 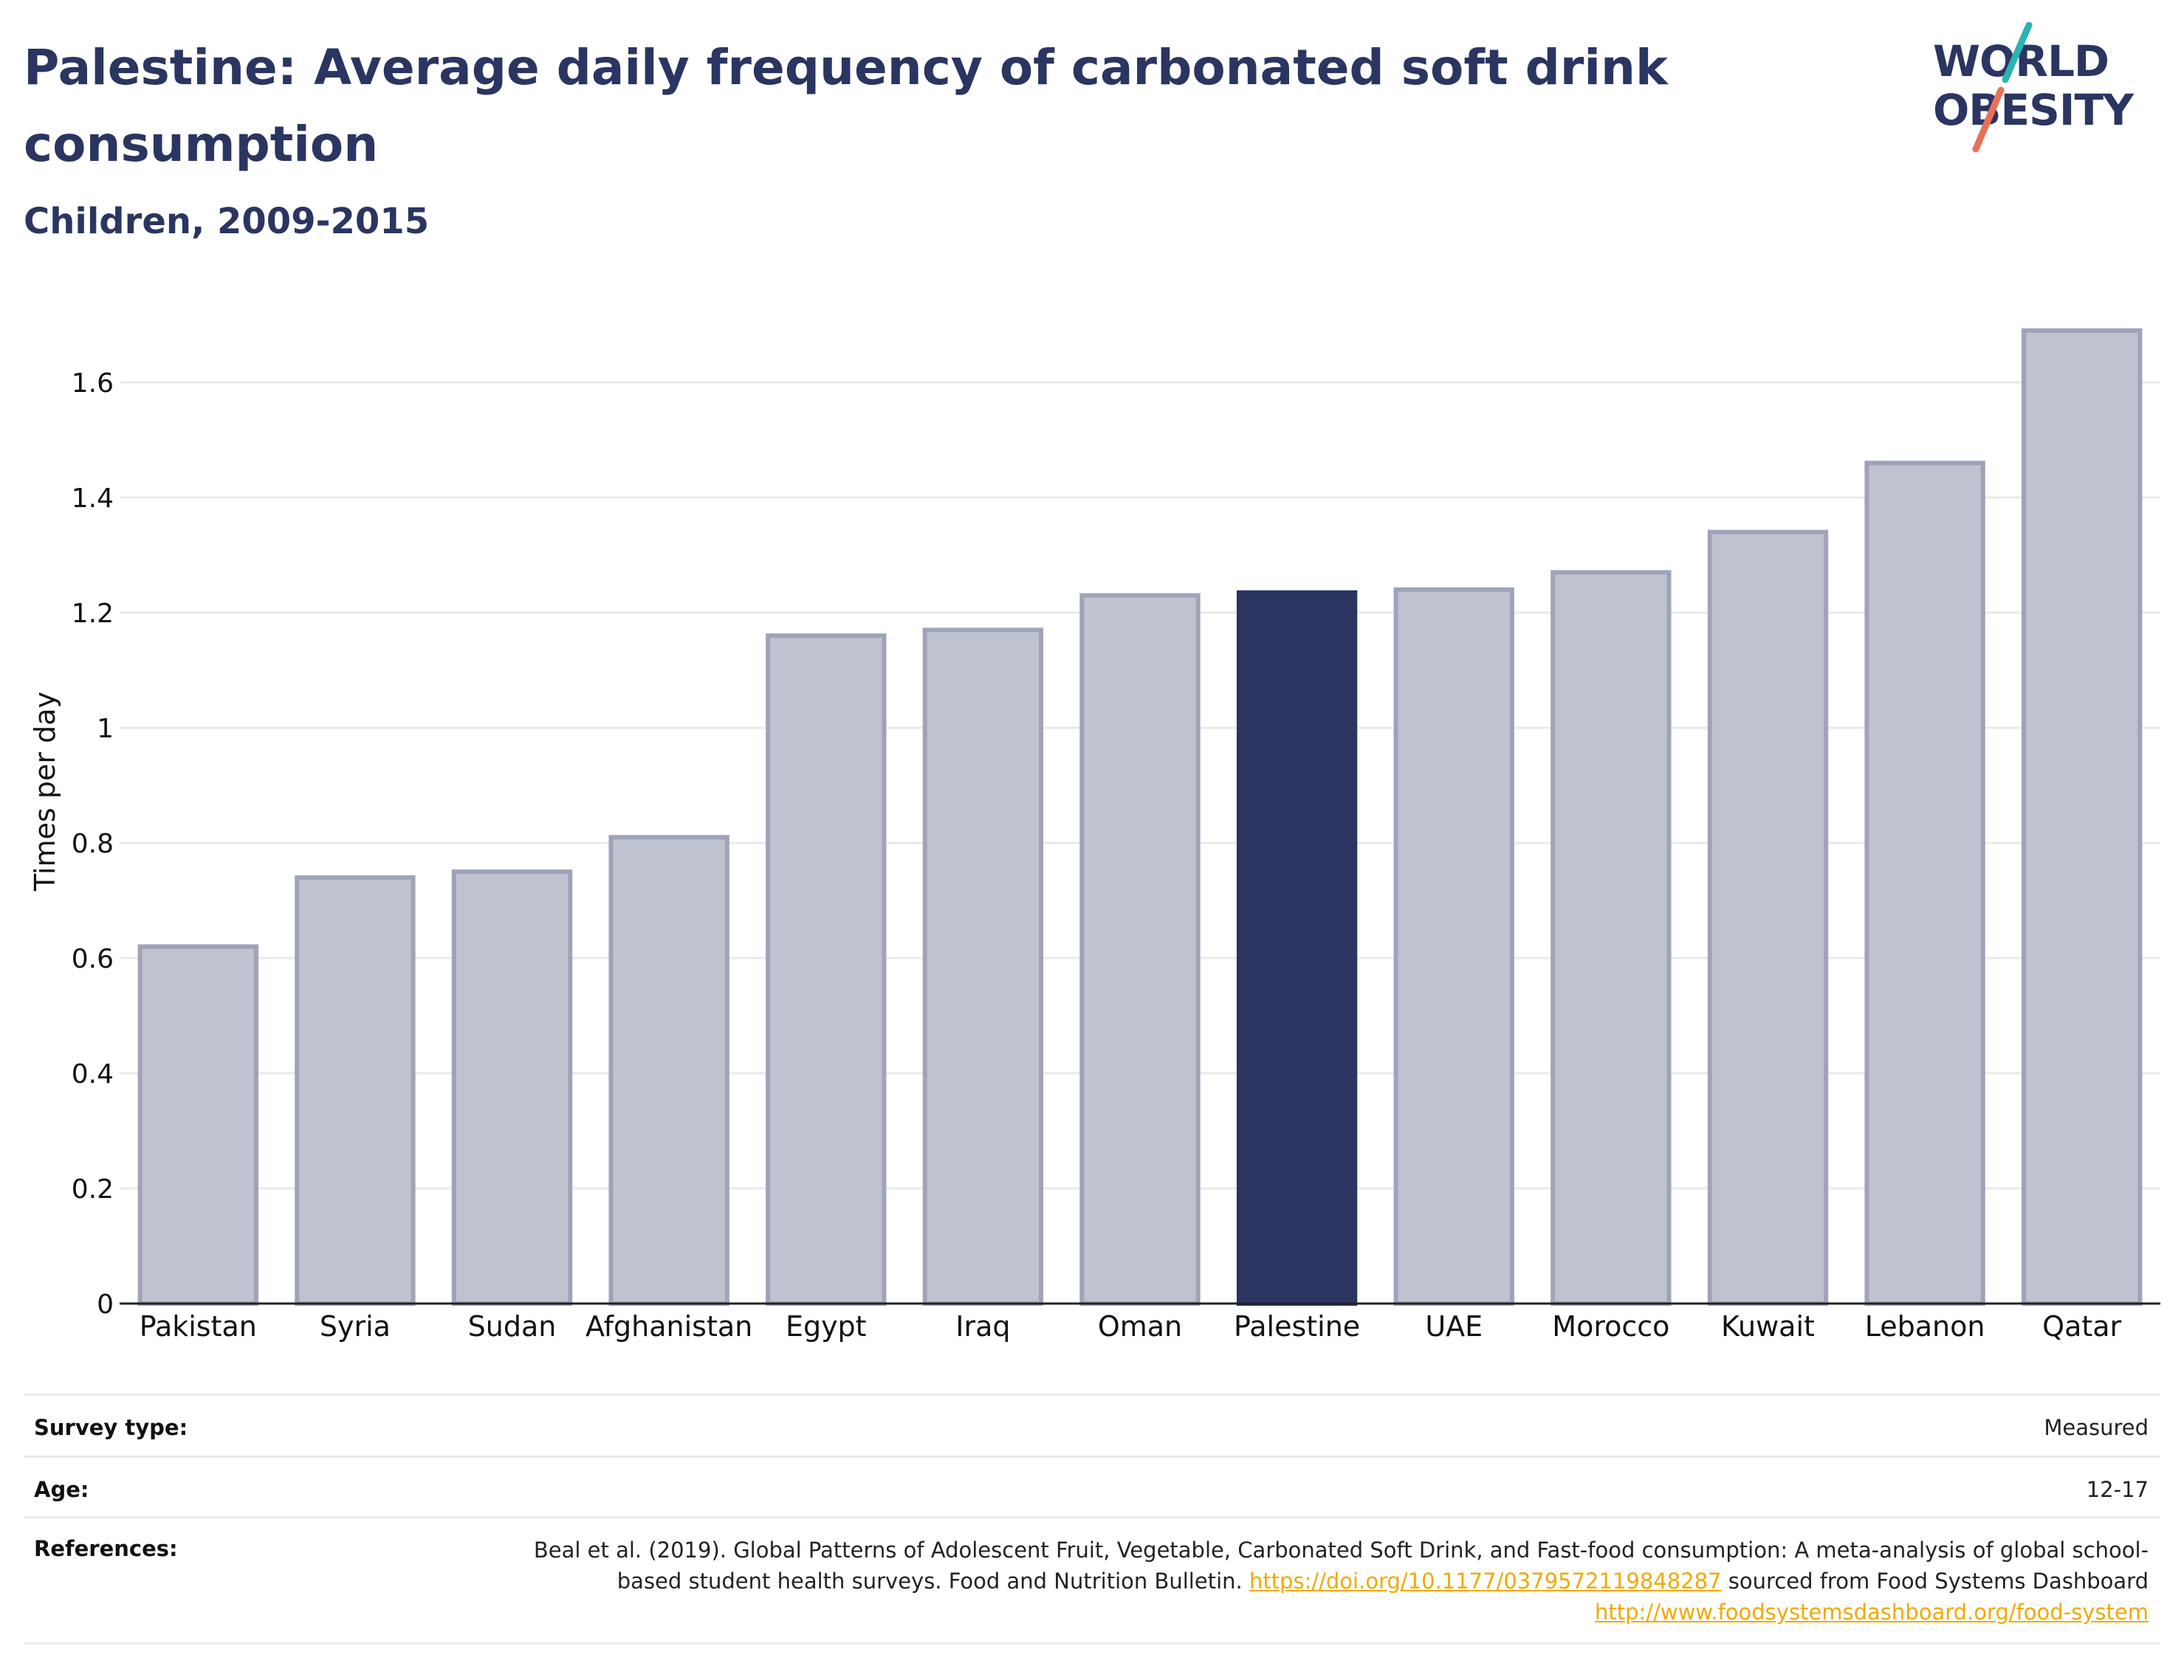 I want to click on bar-kuwait, so click(x=1768, y=918).